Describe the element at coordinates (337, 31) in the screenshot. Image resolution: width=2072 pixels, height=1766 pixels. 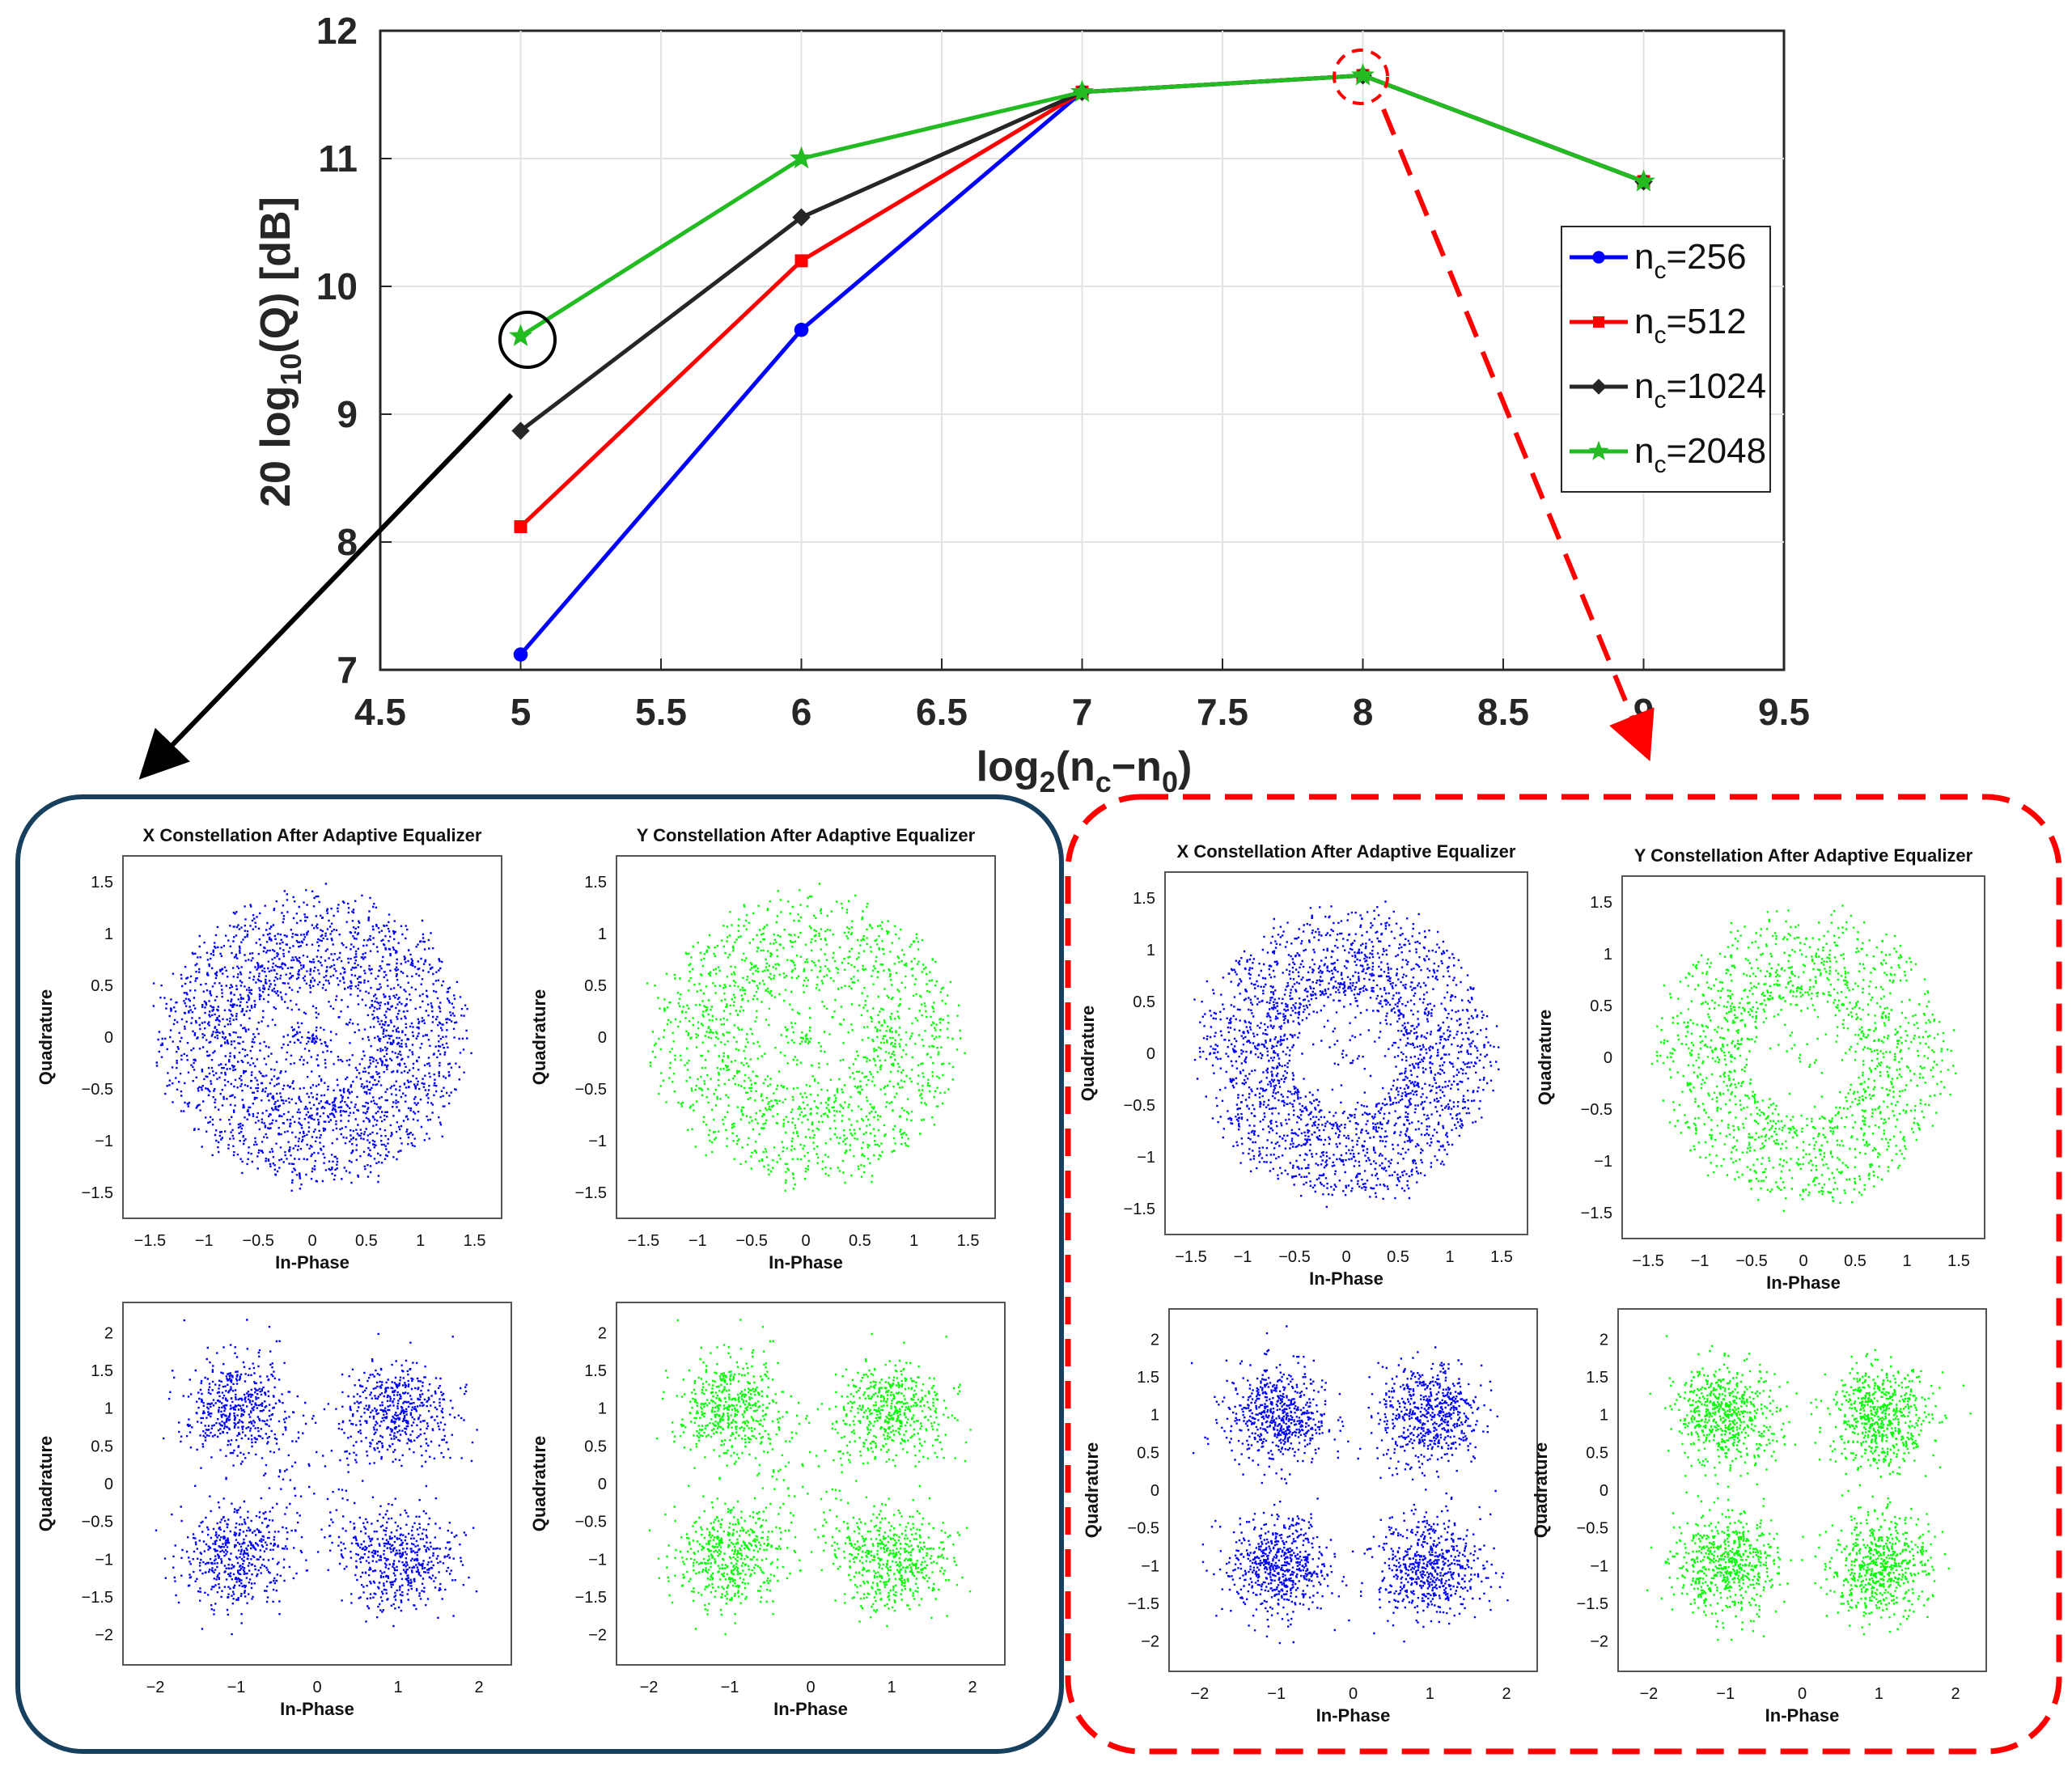
I see `y-tick-label: 12` at that location.